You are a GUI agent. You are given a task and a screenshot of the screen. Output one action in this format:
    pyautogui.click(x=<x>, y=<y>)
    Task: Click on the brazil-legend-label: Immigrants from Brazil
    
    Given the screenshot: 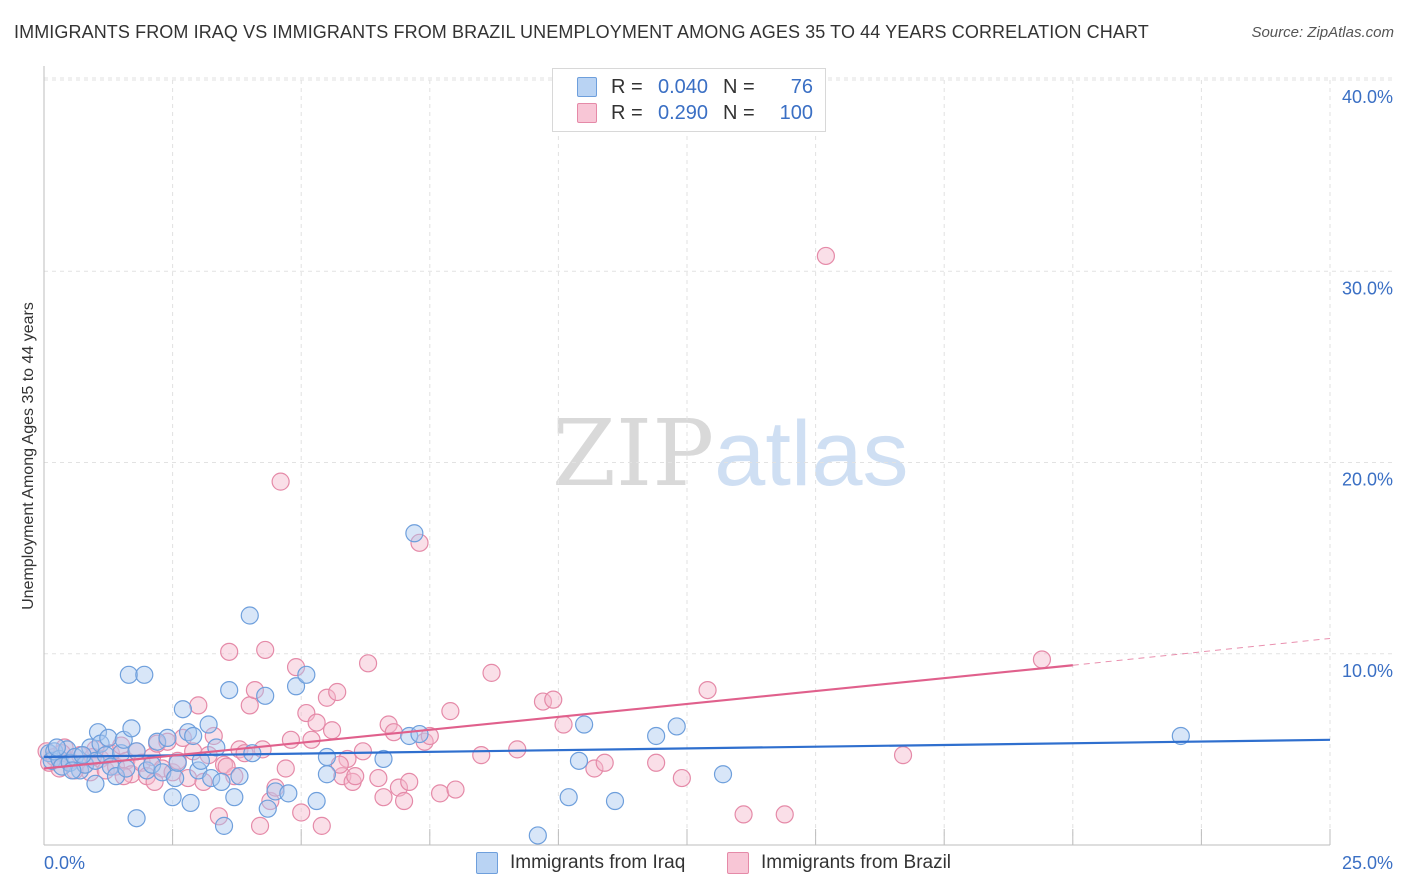 What is the action you would take?
    pyautogui.click(x=856, y=862)
    